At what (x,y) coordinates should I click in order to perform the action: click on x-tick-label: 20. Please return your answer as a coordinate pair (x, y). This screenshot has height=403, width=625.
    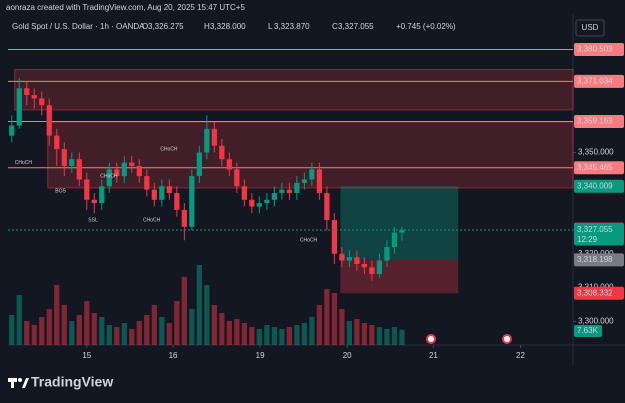
    Looking at the image, I should click on (347, 355).